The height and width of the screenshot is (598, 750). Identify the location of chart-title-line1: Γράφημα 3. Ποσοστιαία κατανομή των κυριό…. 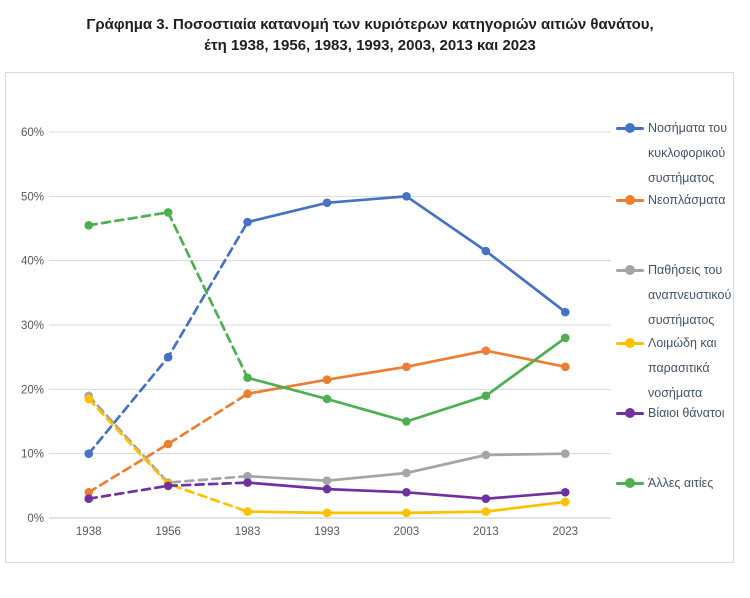
(370, 24).